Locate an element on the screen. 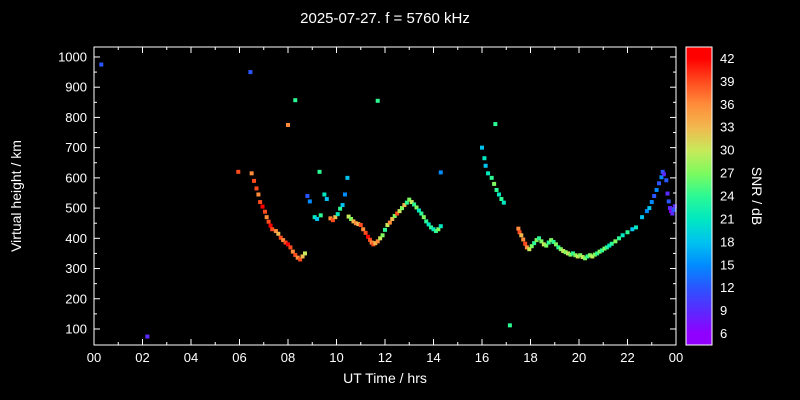  colorbar-tick-label: 27 is located at coordinates (727, 173).